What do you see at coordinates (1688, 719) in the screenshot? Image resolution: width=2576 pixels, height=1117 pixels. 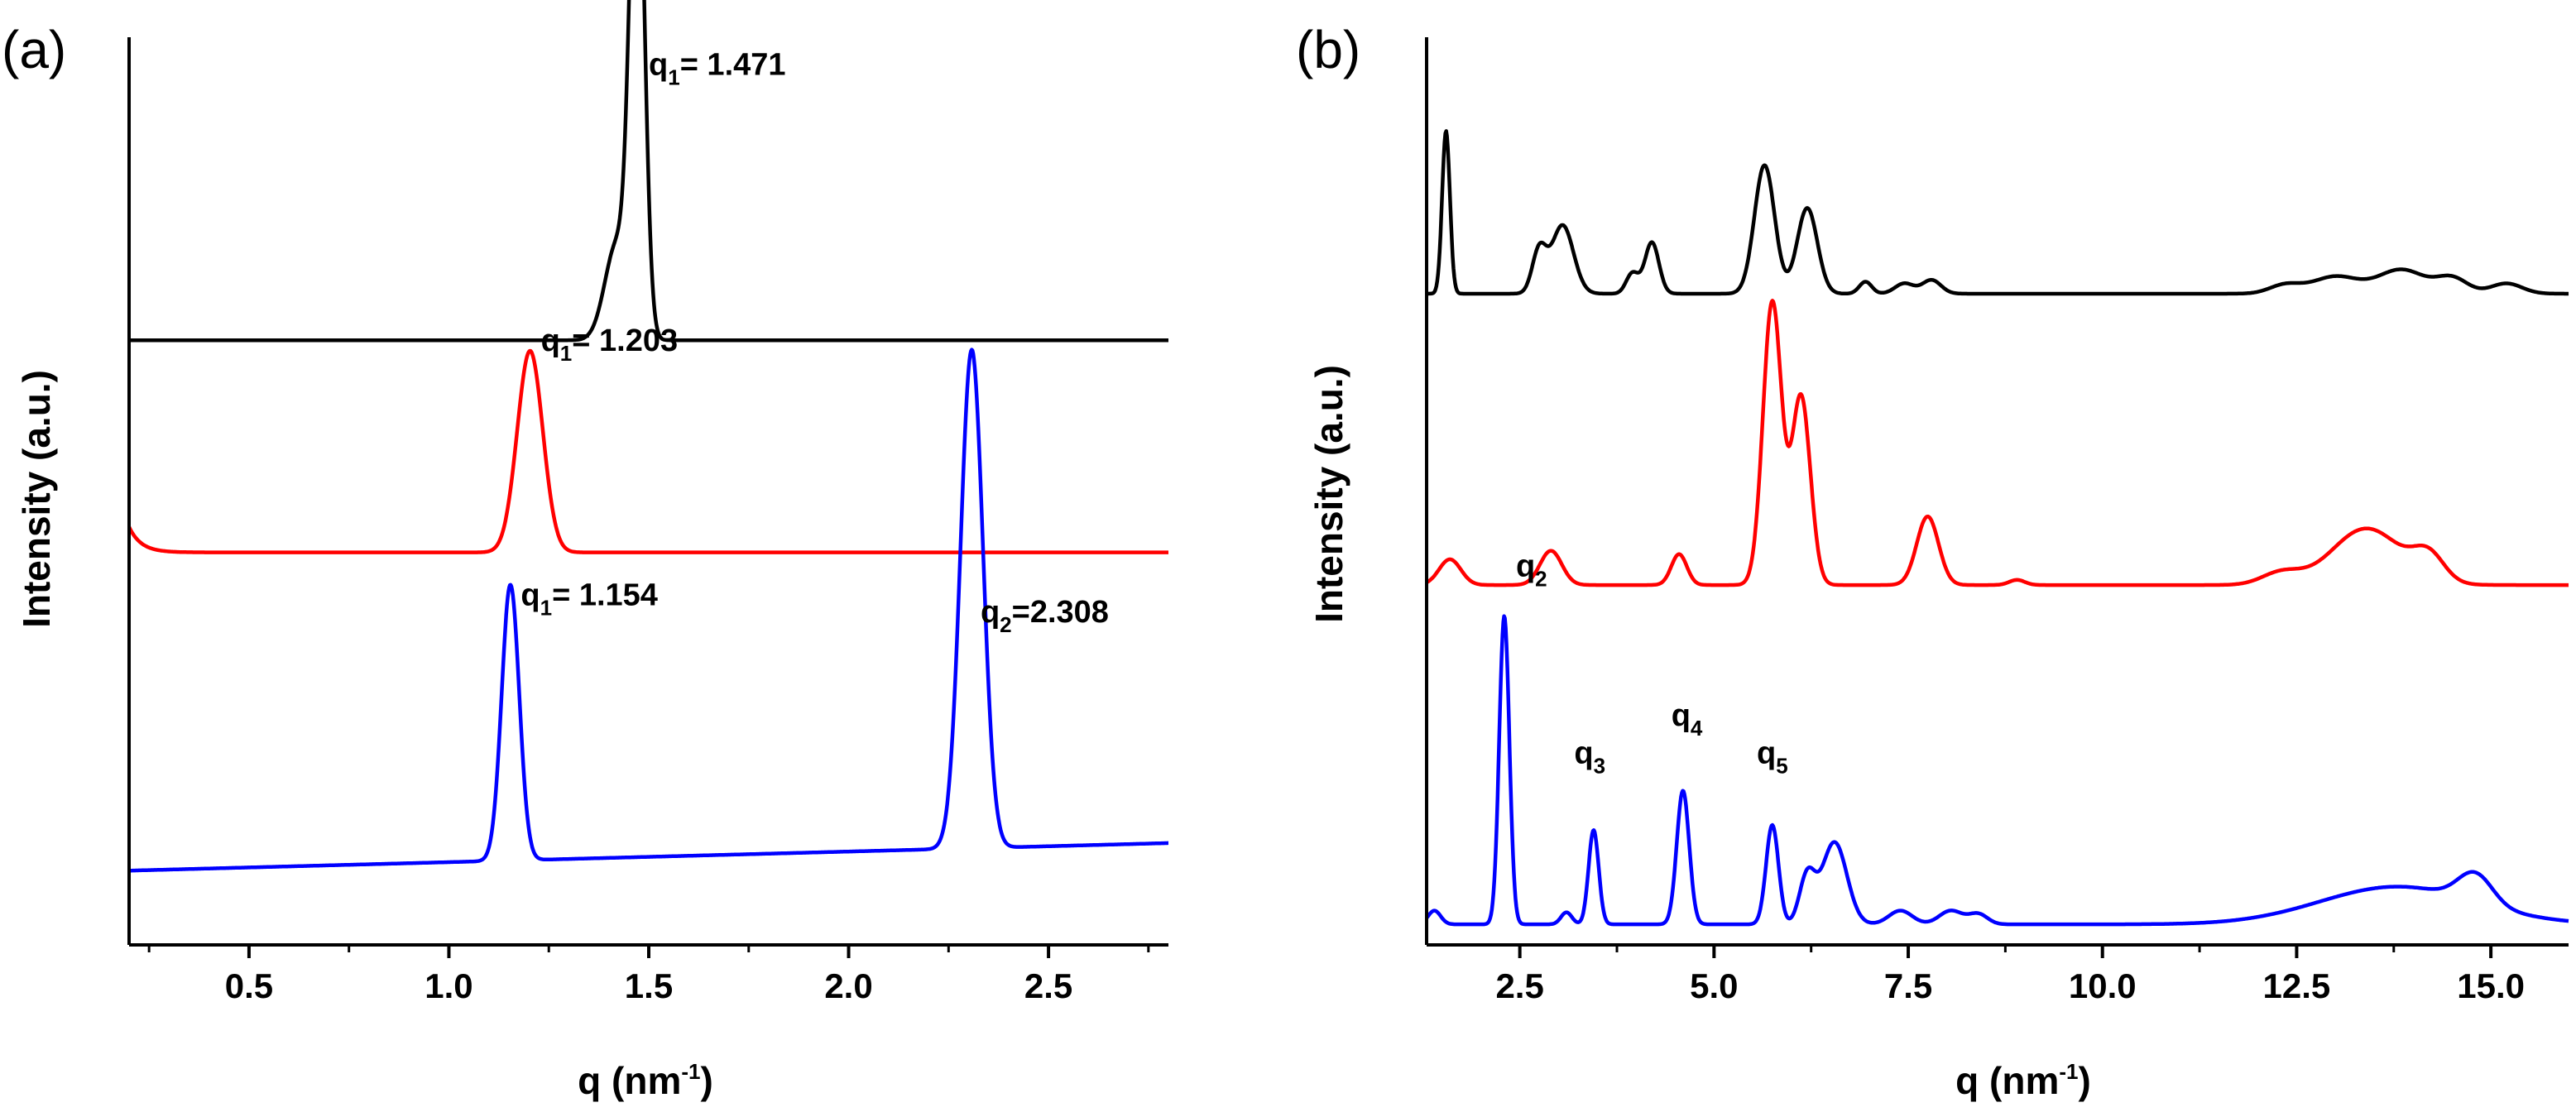 I see `peak-annotation: q4` at bounding box center [1688, 719].